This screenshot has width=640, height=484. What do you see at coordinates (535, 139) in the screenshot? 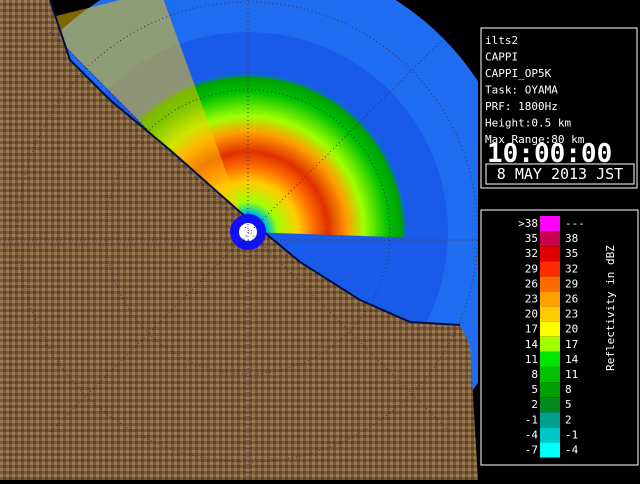
I see `info-line: Max Range:80 km` at bounding box center [535, 139].